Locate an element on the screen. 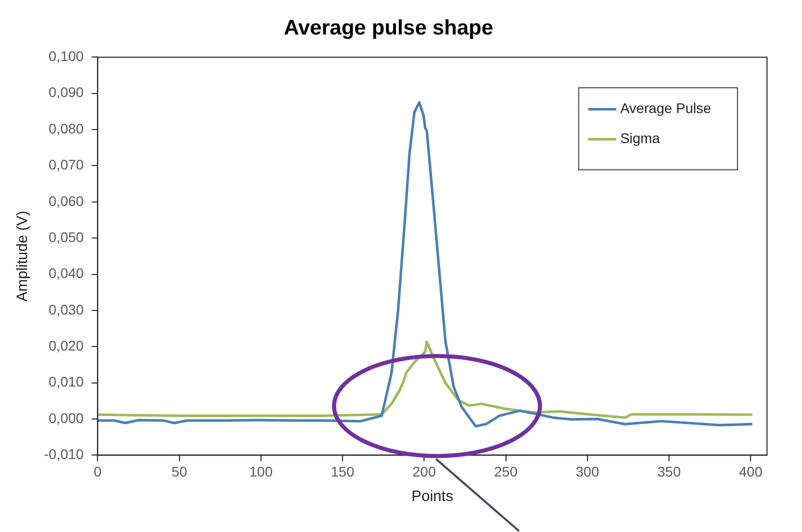 The image size is (802, 532). legend-label: Average Pulse is located at coordinates (666, 108).